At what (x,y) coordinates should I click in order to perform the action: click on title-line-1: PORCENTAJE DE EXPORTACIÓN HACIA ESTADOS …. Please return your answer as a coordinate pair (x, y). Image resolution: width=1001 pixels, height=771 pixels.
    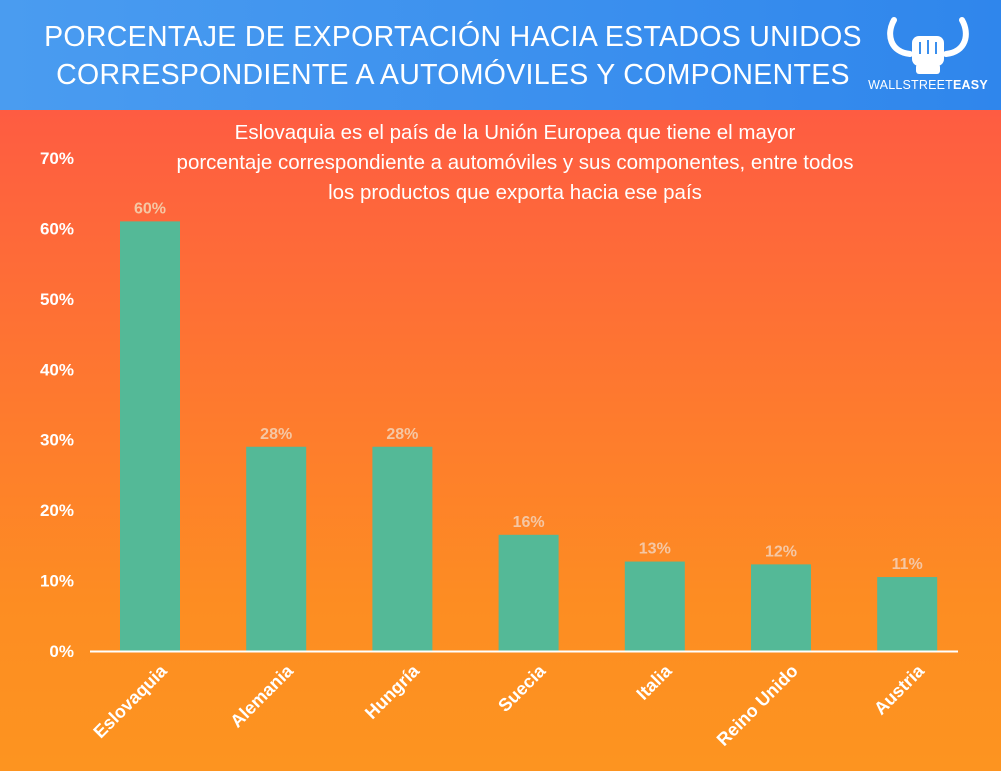
    Looking at the image, I should click on (453, 37).